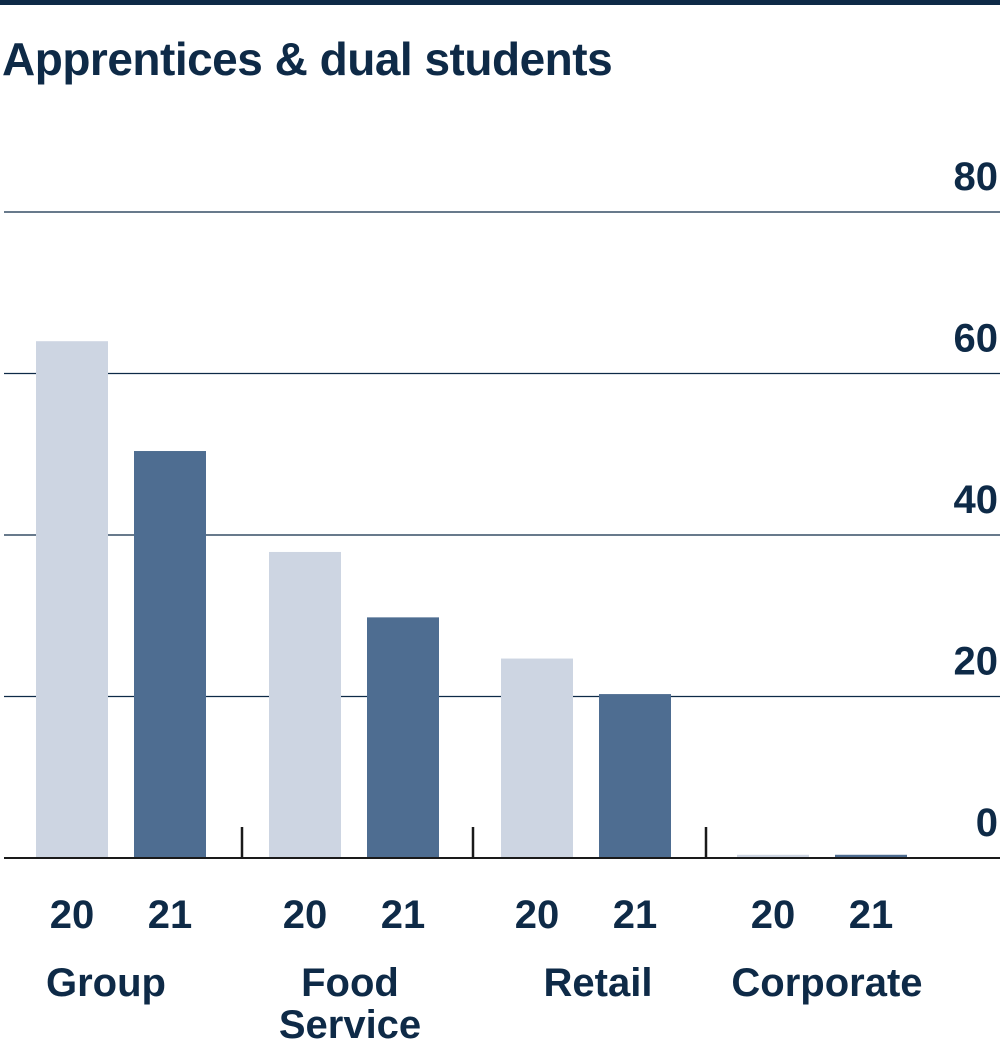 The width and height of the screenshot is (1000, 1041). Describe the element at coordinates (500, 2) in the screenshot. I see `top-rule` at that location.